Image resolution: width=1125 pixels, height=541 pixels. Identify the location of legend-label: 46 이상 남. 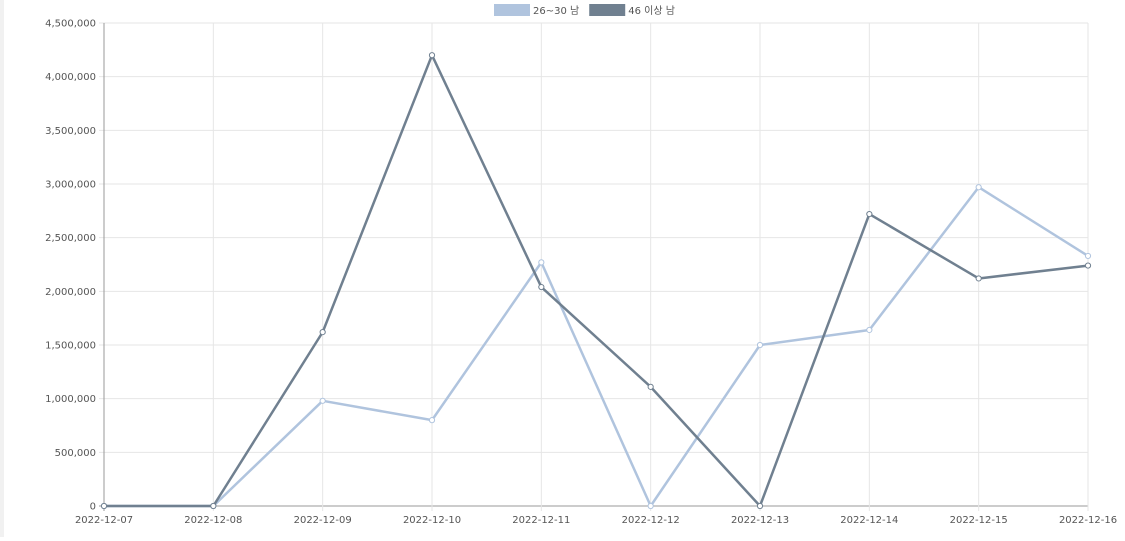
(651, 11).